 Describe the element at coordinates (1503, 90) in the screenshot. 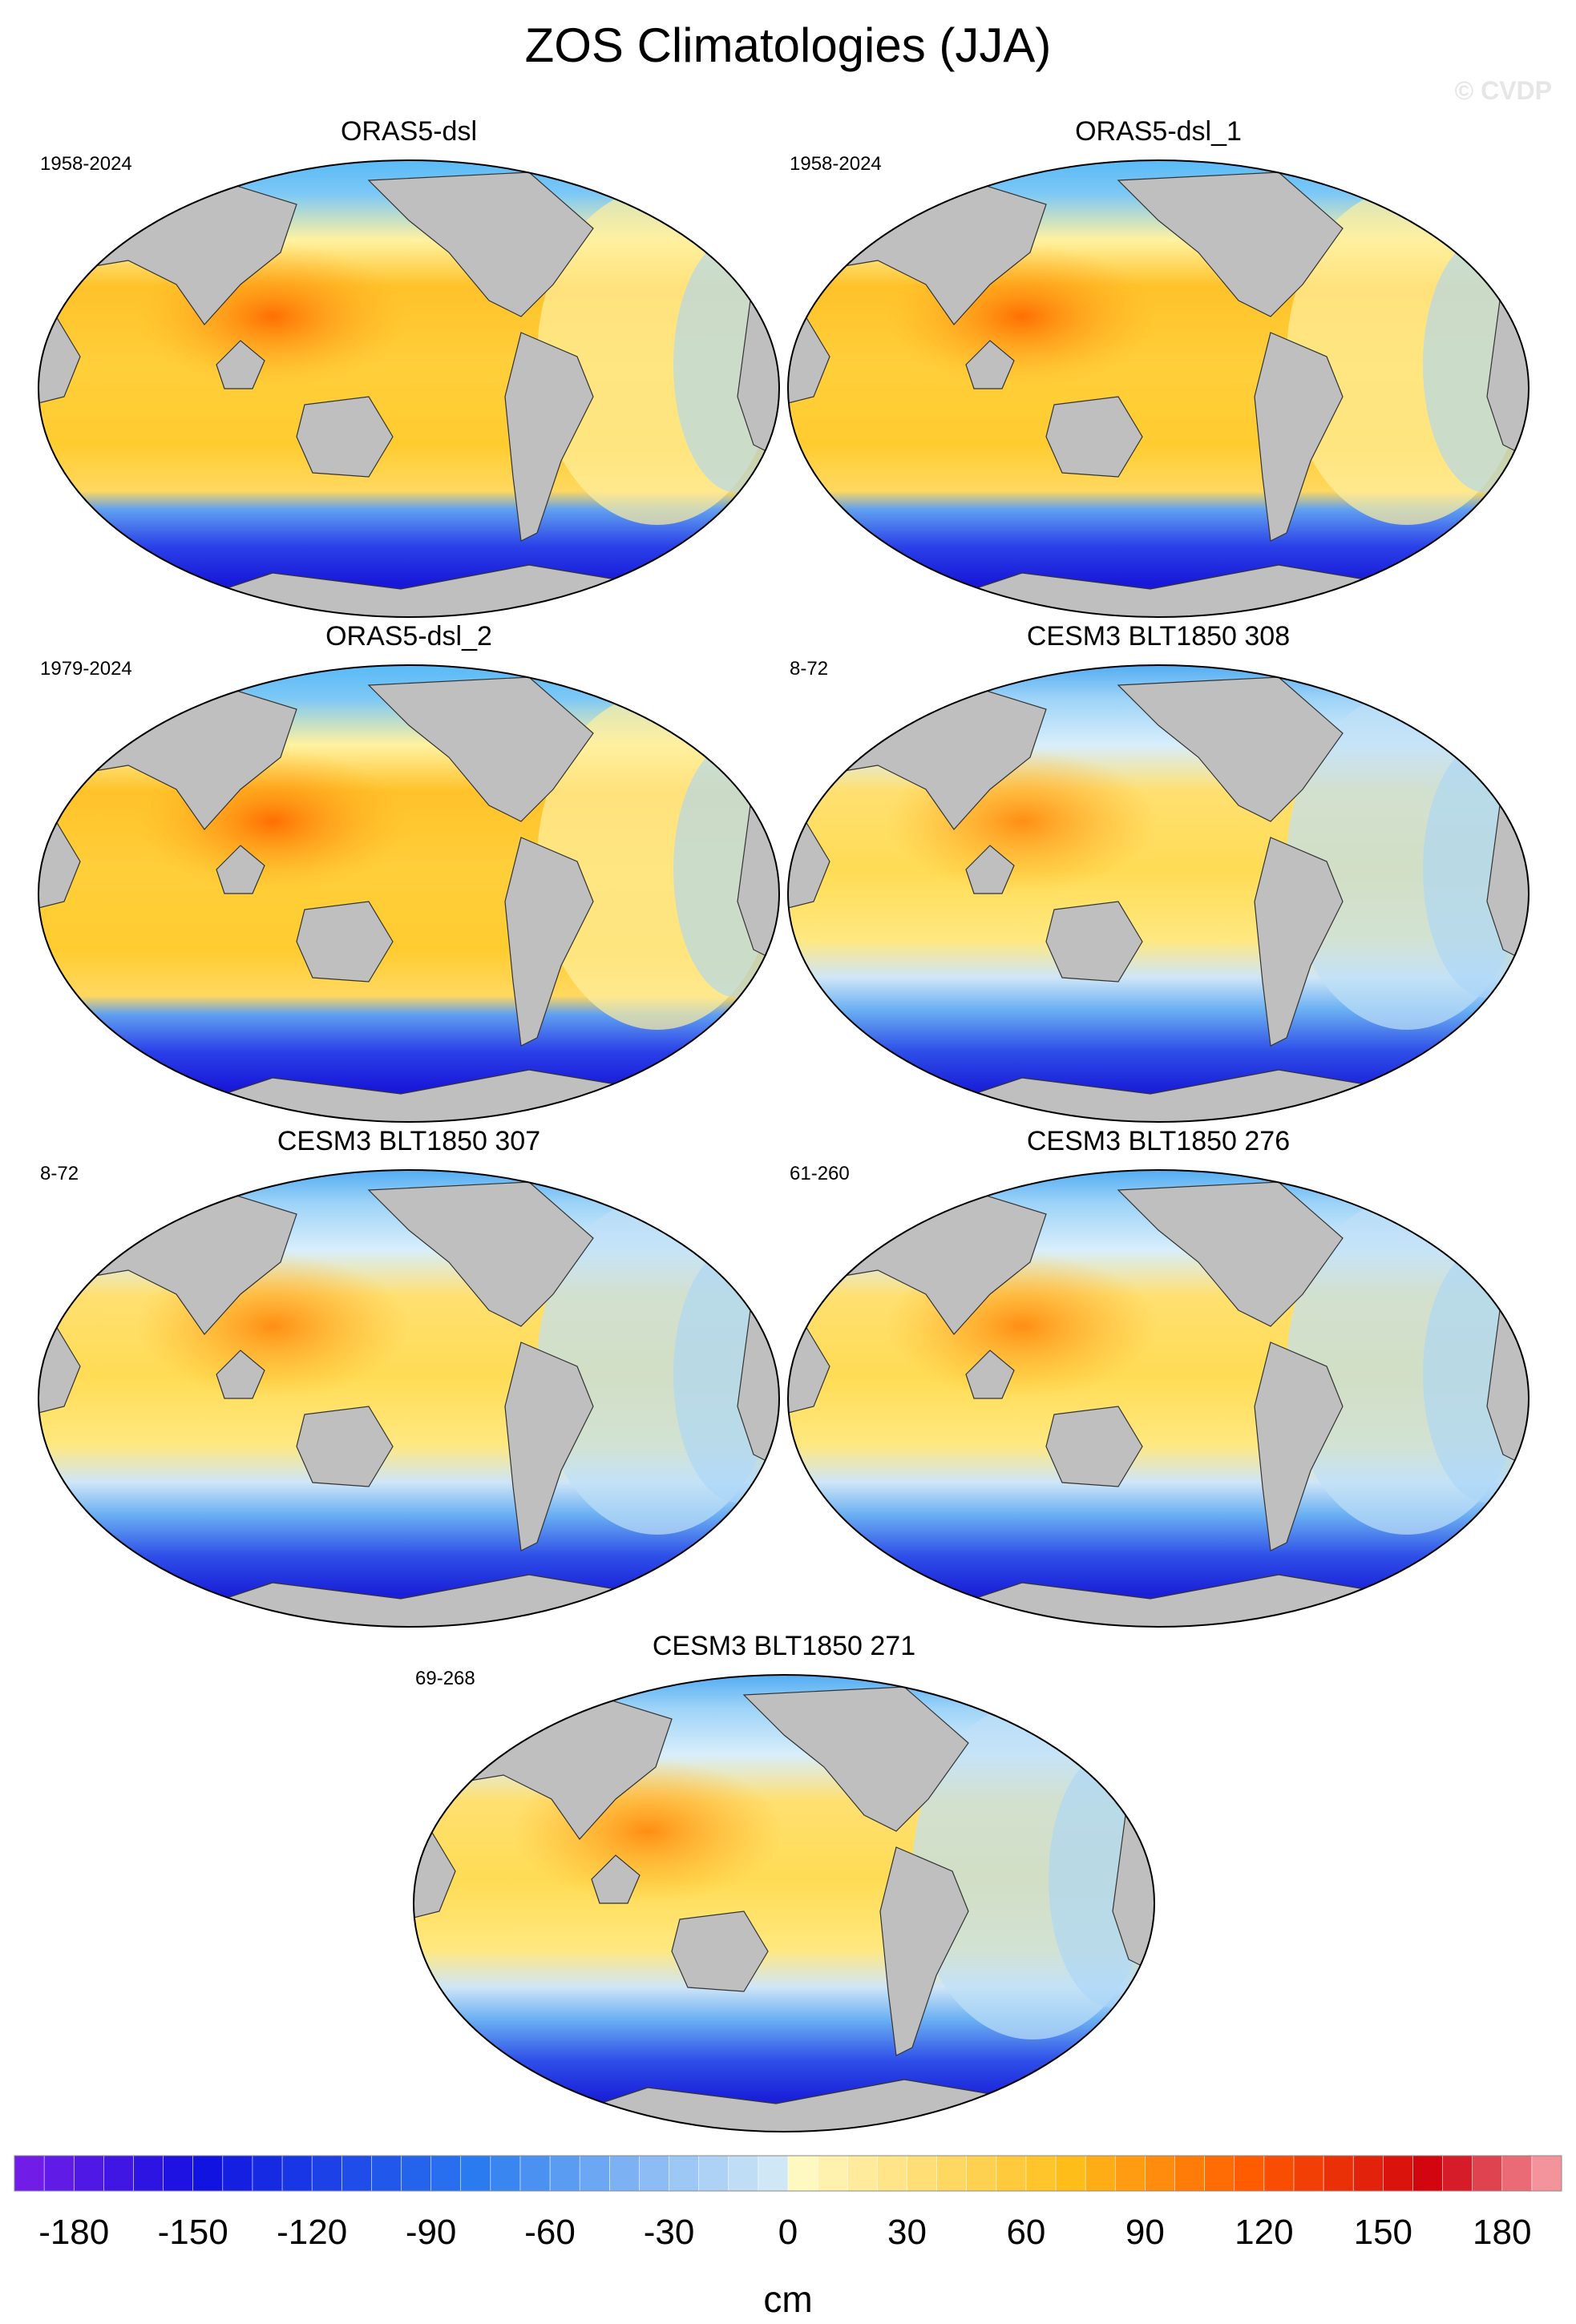

I see `watermark: © CVDP` at that location.